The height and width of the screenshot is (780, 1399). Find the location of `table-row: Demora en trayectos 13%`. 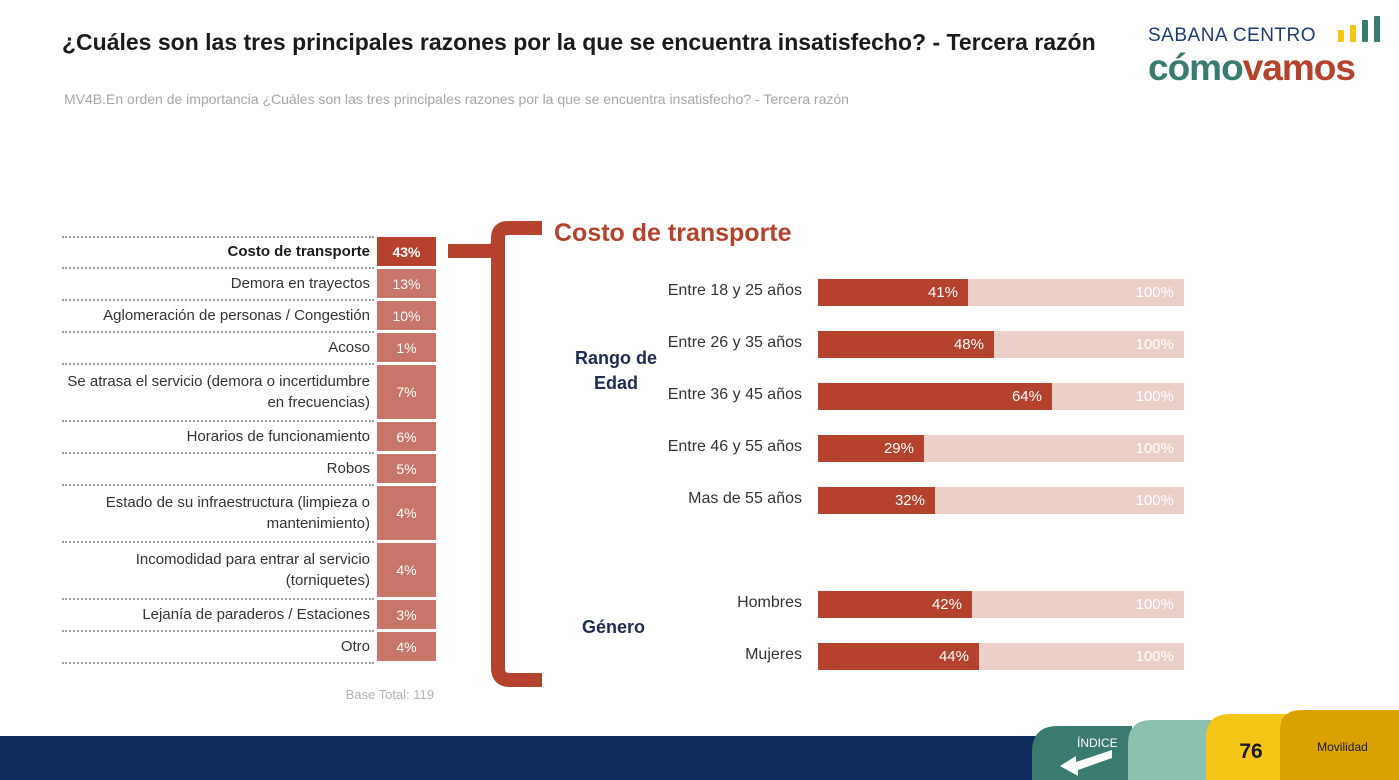

table-row: Demora en trayectos 13% is located at coordinates (249, 284).